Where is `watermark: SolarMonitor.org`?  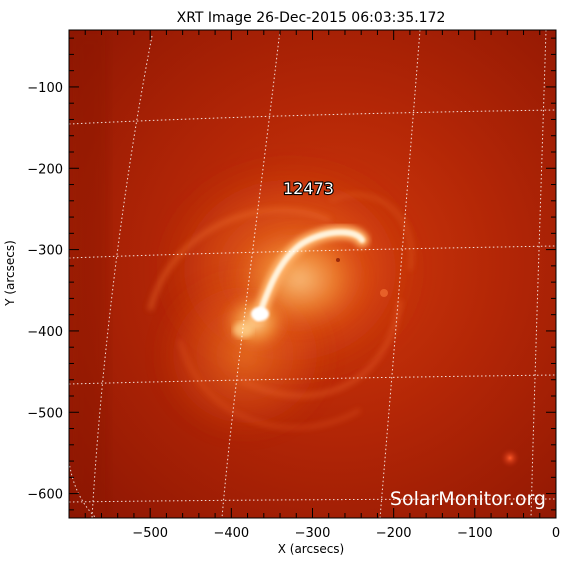
watermark: SolarMonitor.org is located at coordinates (468, 499).